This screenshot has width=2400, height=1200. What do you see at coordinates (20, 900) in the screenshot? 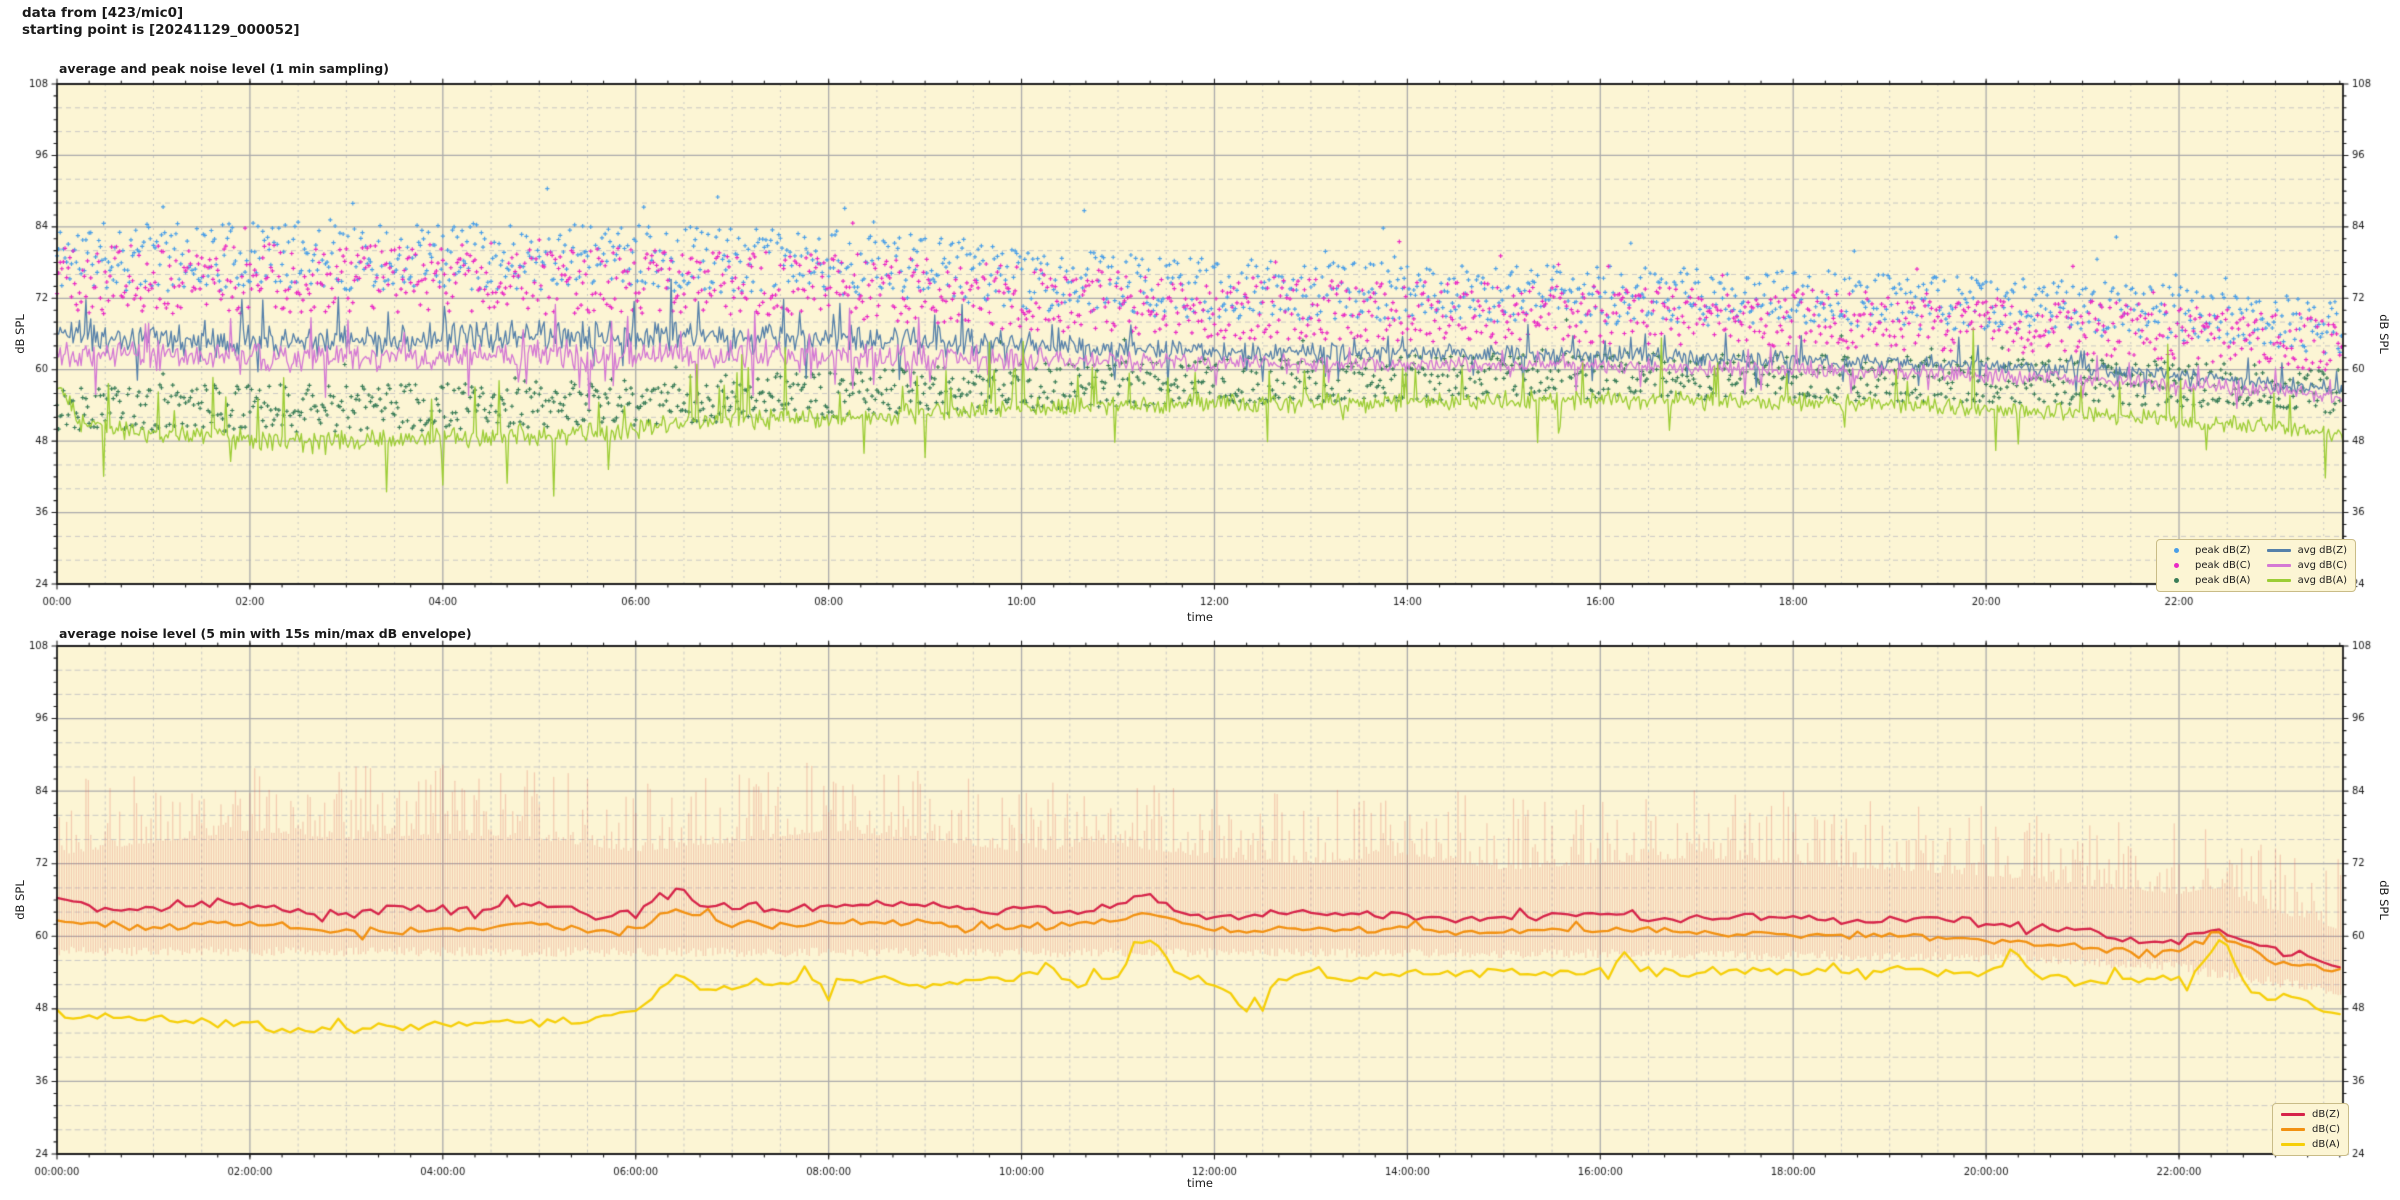
I see `bottom-chart-ylabel-left: dB SPL` at bounding box center [20, 900].